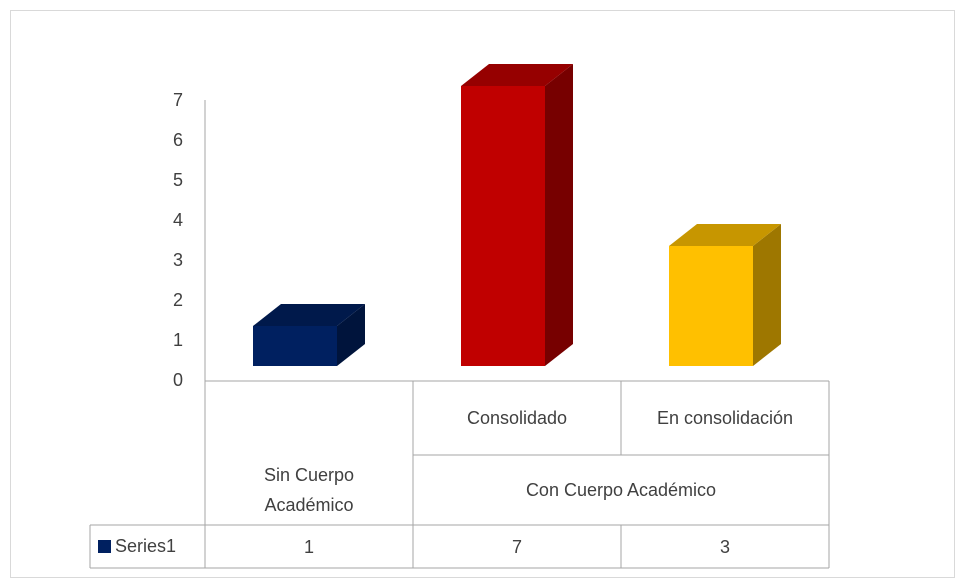 This screenshot has width=956, height=579. I want to click on x-group-label: Con Cuerpo Académico, so click(621, 490).